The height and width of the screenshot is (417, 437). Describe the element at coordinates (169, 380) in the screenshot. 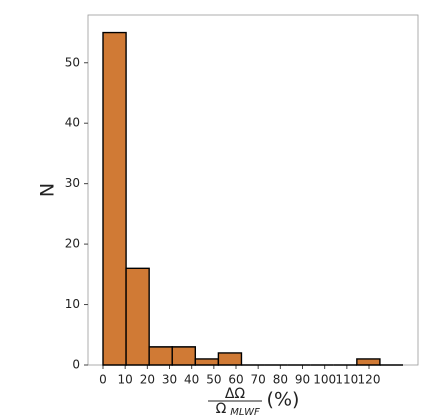

I see `x-tick-label: 30` at that location.